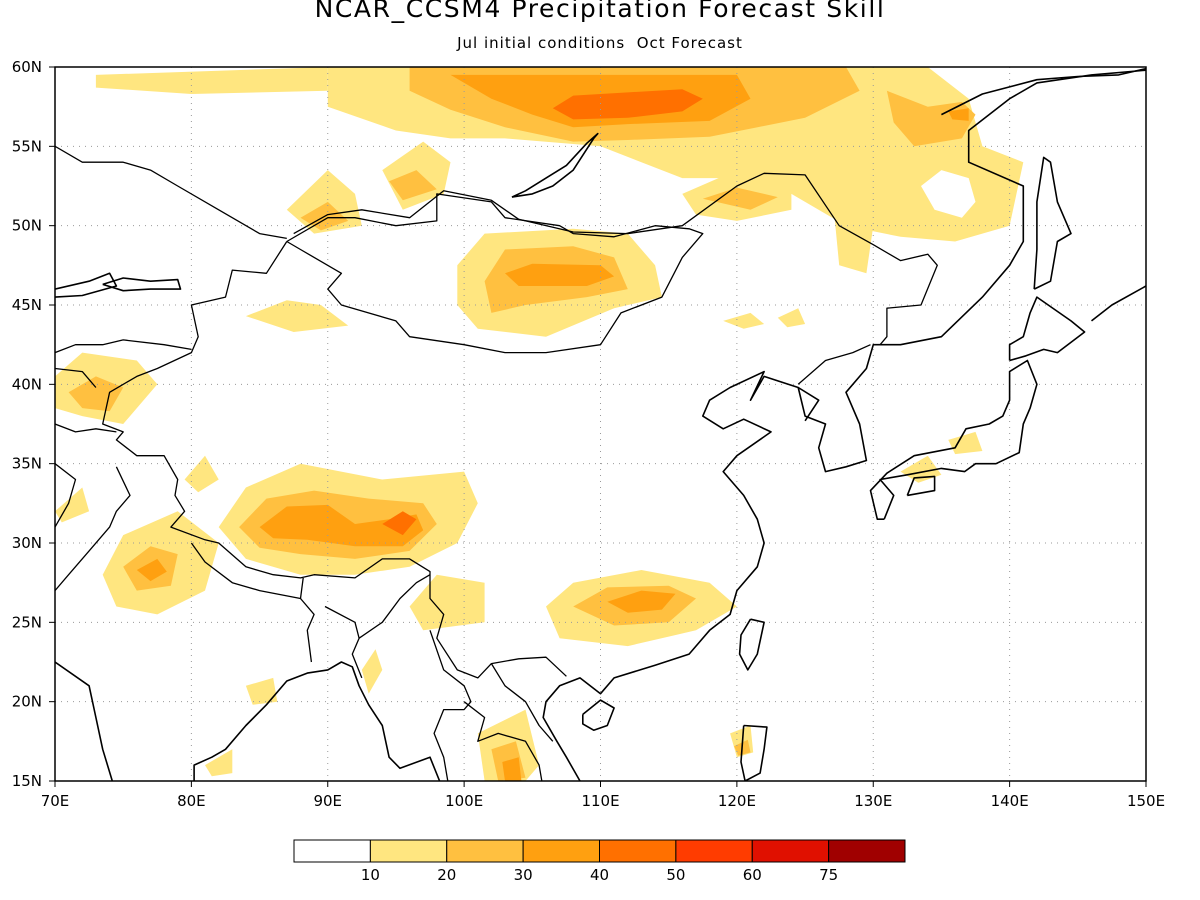  I want to click on lat-tick-label: 30N, so click(27, 543).